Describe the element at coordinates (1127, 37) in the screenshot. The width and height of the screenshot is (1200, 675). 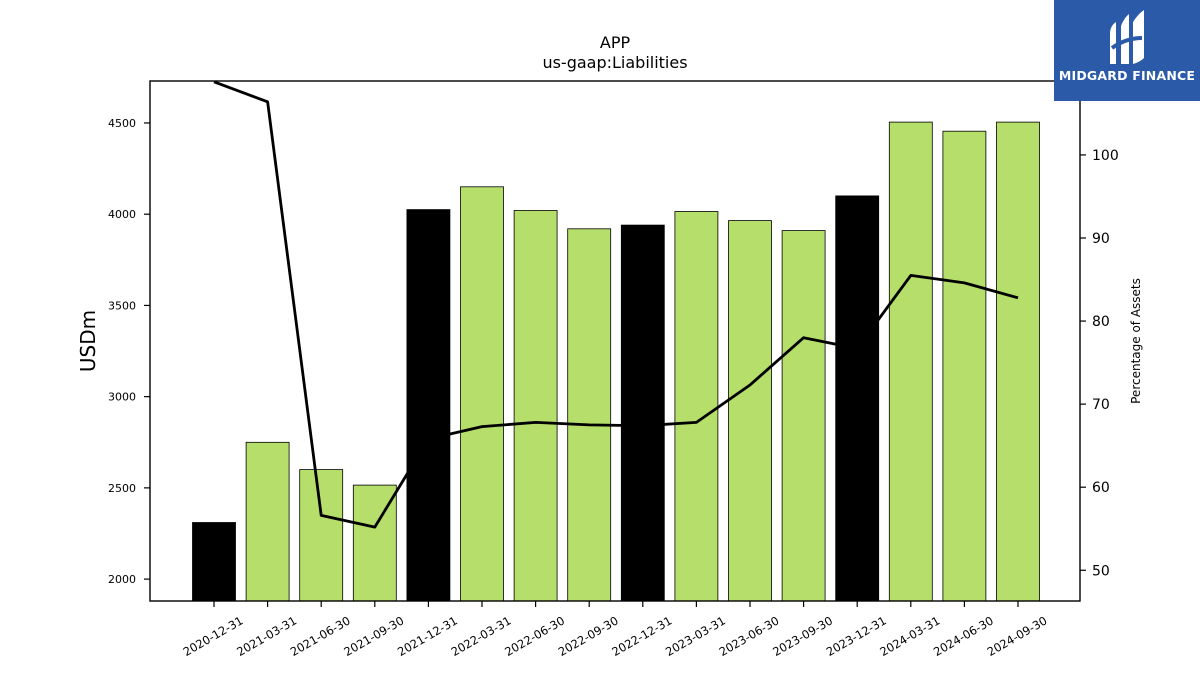
I see `logo-mark-icon` at that location.